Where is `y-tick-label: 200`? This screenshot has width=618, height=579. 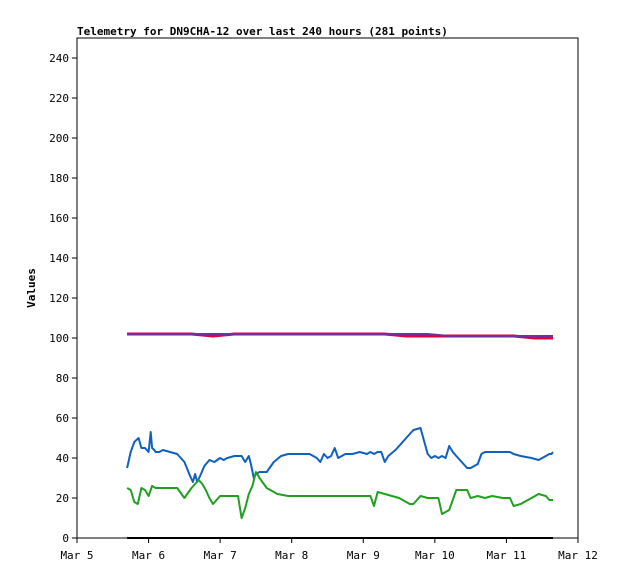 y-tick-label: 200 is located at coordinates (59, 138).